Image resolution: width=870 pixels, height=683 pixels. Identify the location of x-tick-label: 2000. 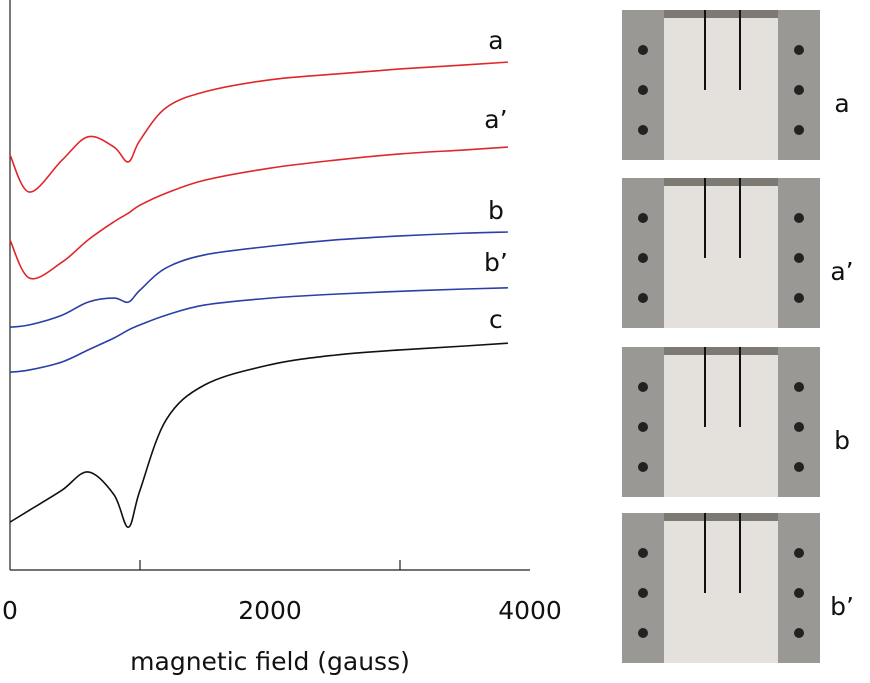
(270, 610).